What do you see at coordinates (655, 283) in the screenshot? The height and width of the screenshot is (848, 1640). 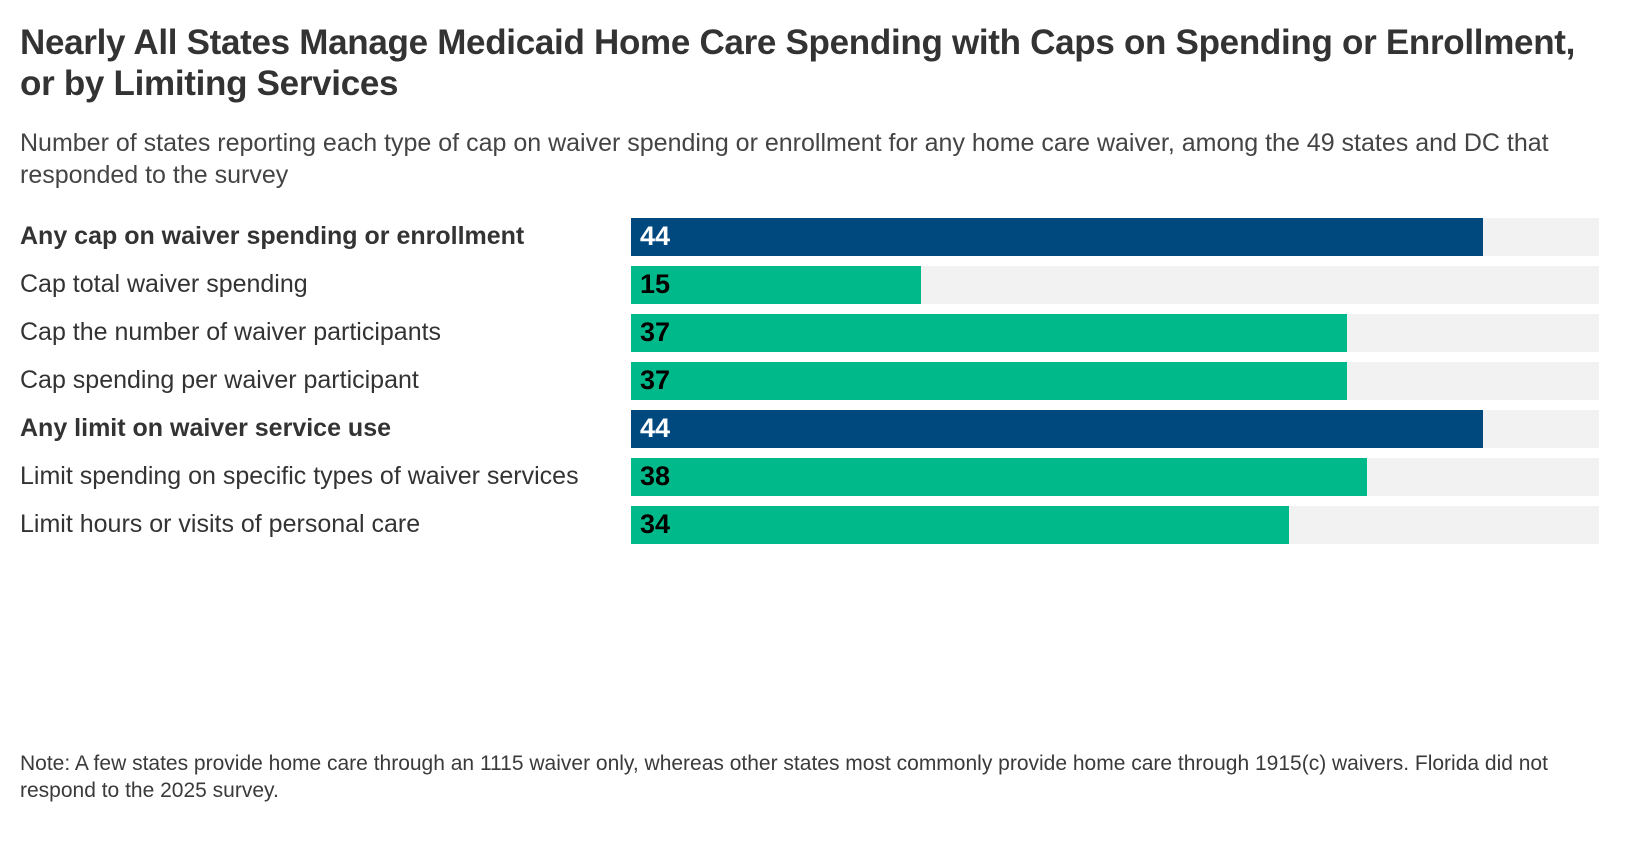 I see `bar-value-label: 15` at bounding box center [655, 283].